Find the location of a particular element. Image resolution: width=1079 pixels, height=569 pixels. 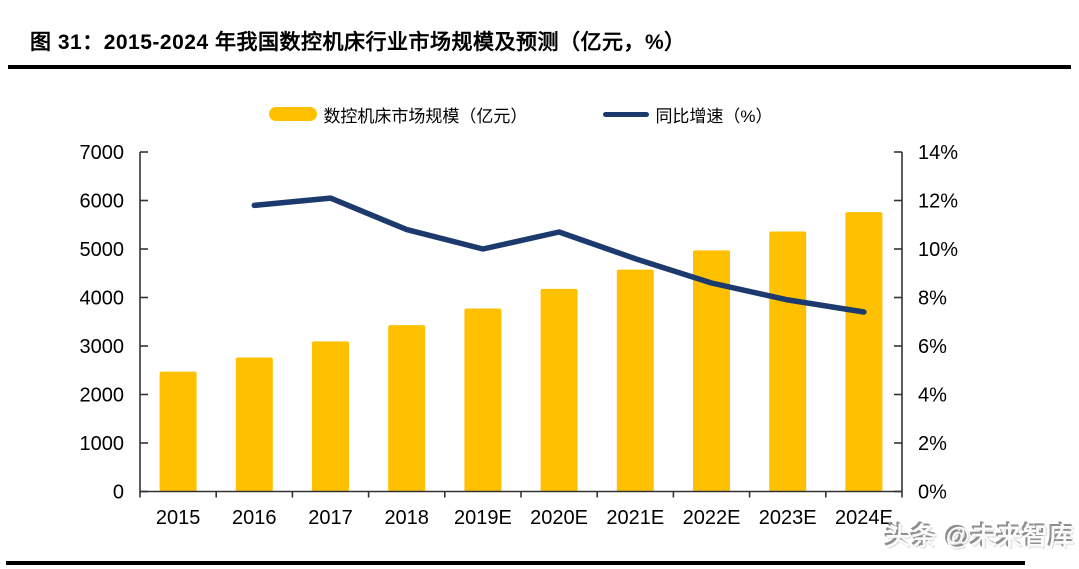

left-axis-tick-label: 7000 is located at coordinates (102, 153).